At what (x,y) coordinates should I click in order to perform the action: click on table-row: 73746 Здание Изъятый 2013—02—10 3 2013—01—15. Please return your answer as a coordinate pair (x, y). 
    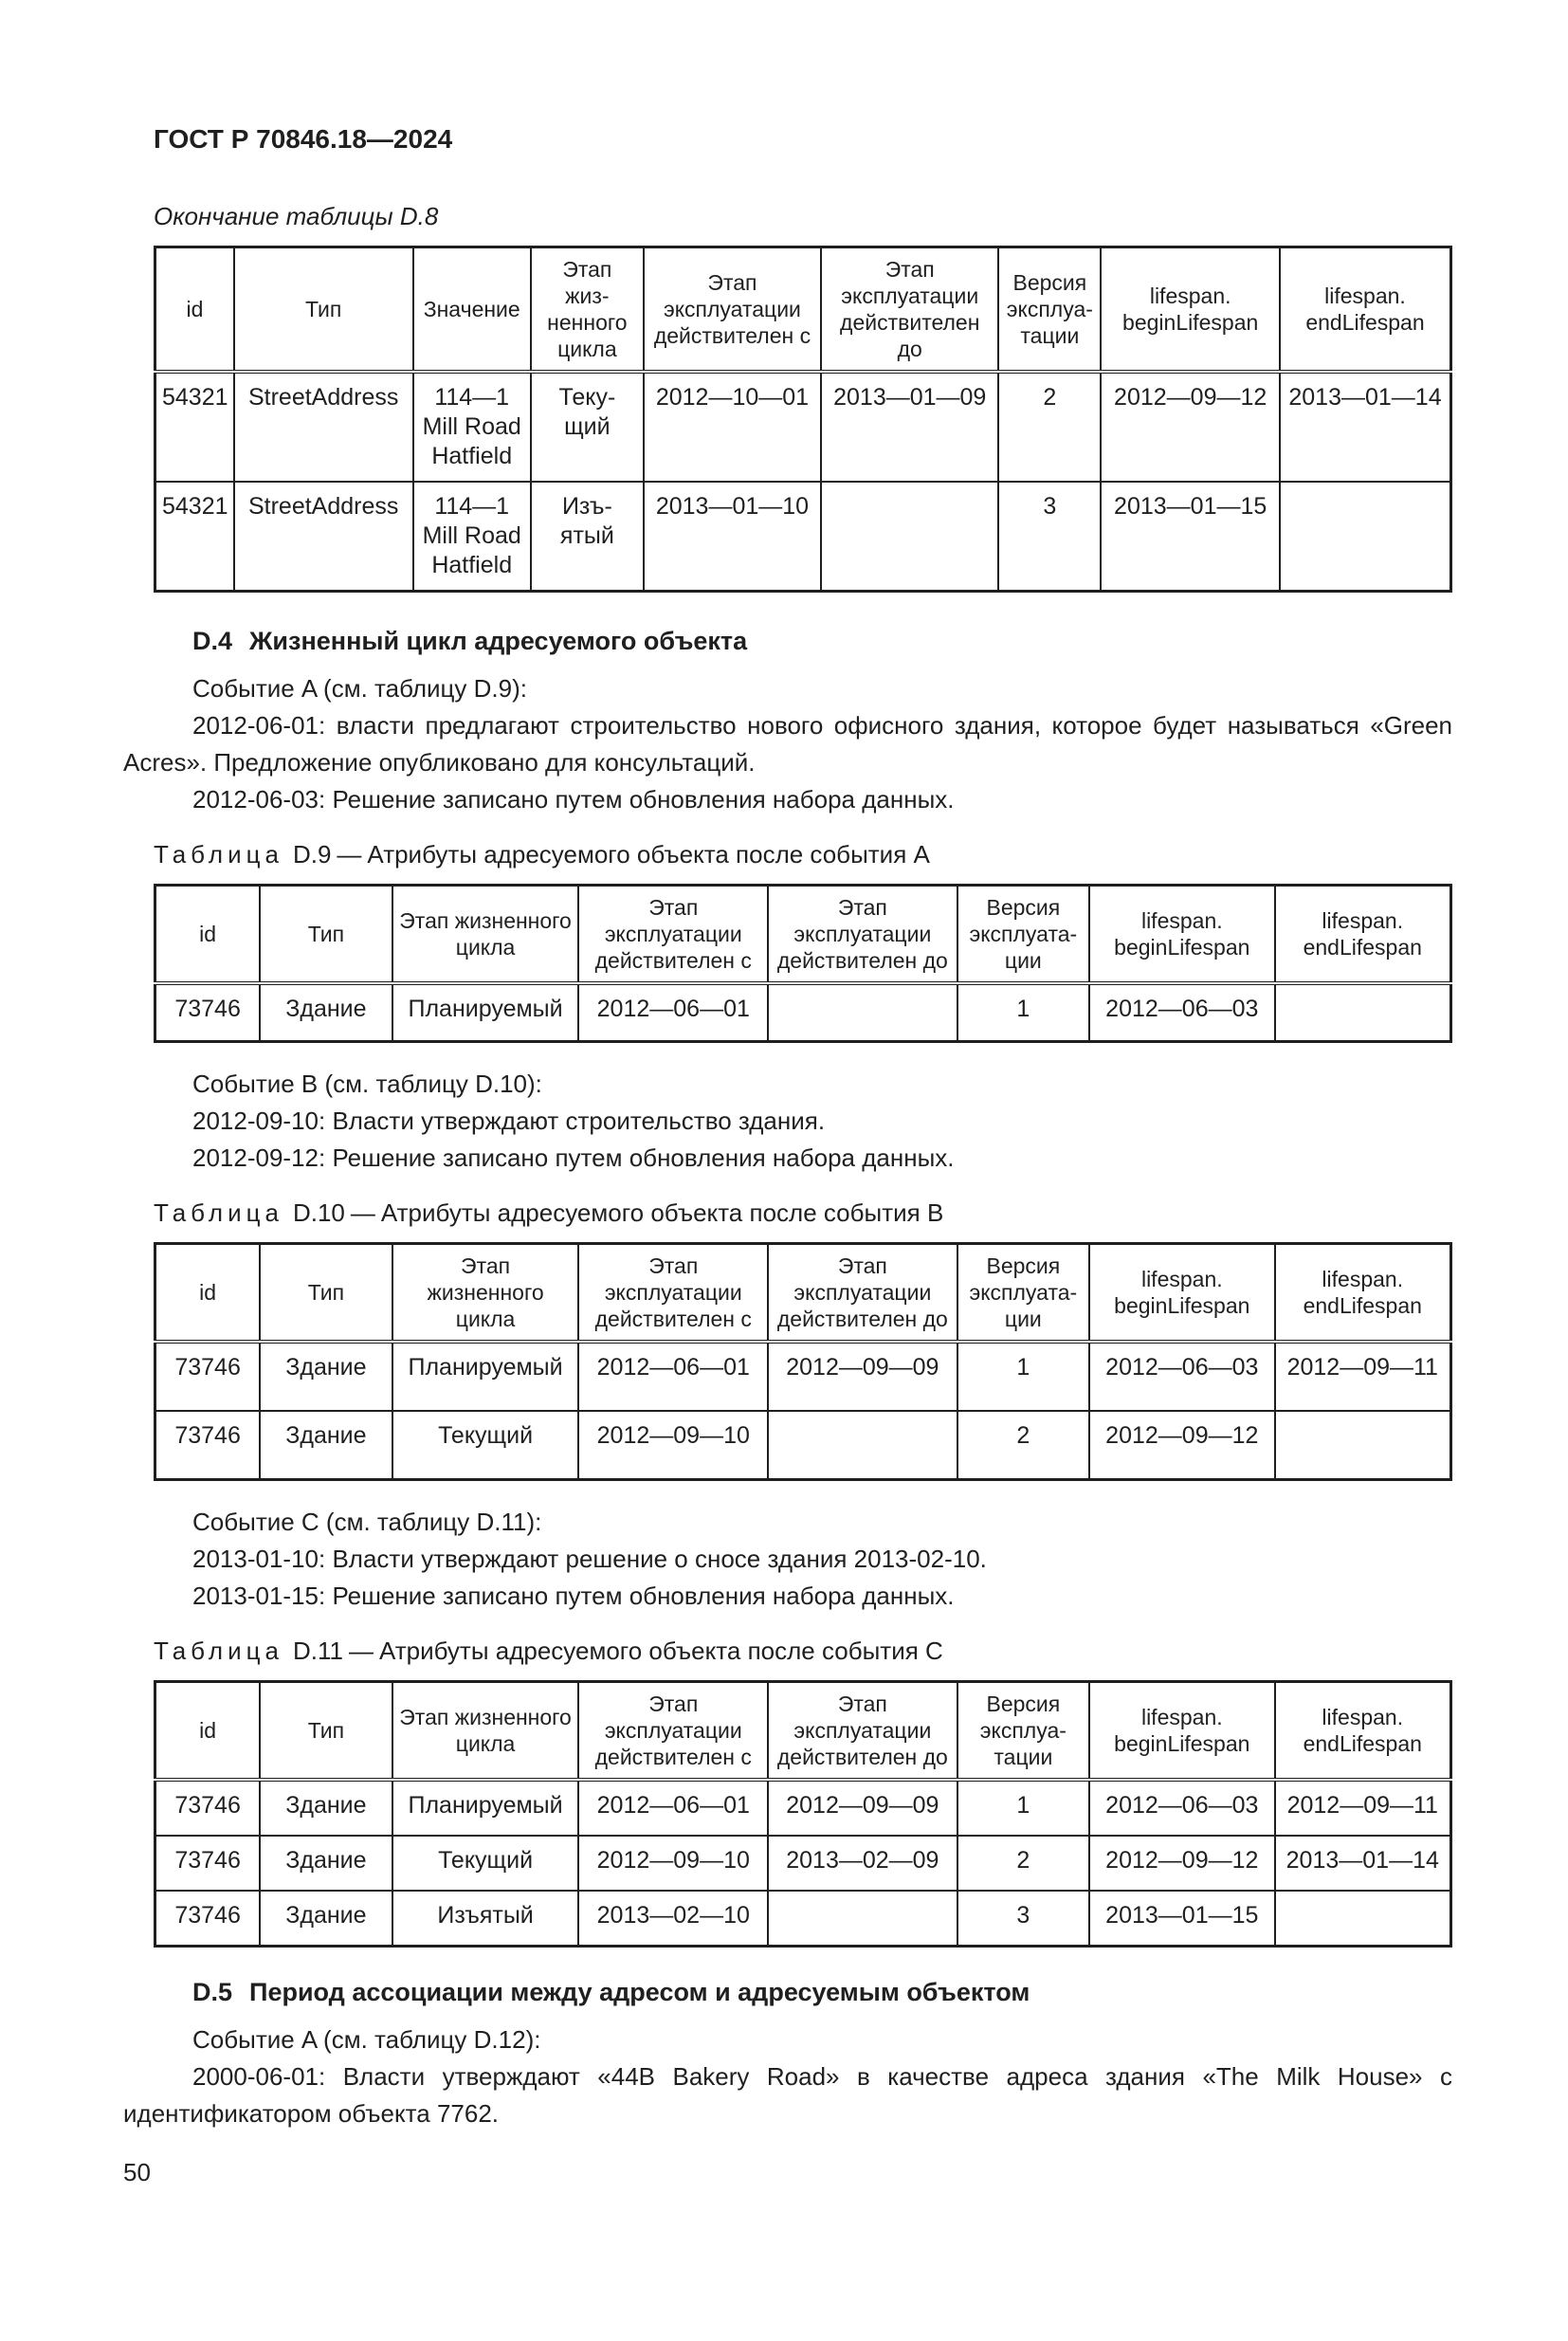
    Looking at the image, I should click on (803, 1919).